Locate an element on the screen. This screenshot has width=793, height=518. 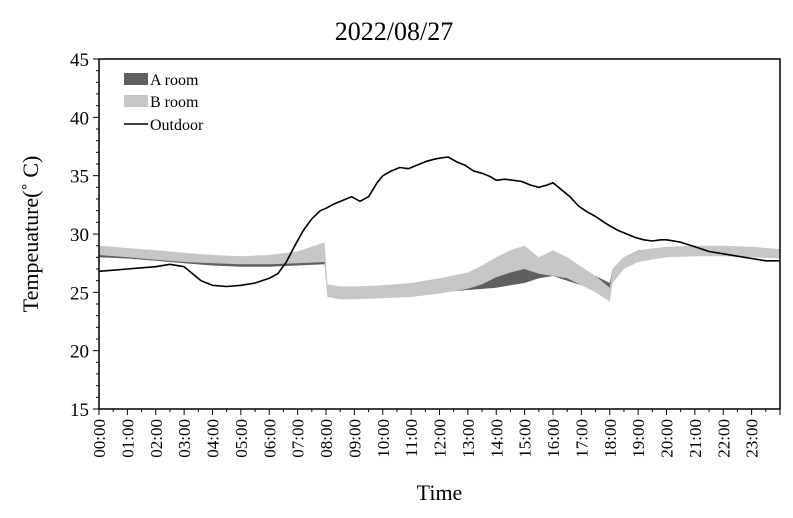
legend-label-b-room: B room is located at coordinates (174, 102).